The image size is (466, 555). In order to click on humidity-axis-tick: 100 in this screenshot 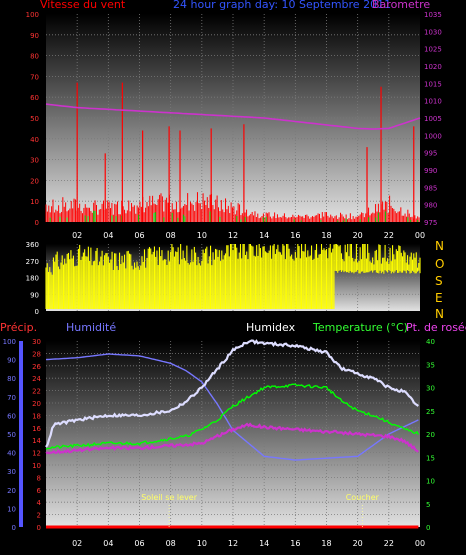, I will do `click(9, 342)`.